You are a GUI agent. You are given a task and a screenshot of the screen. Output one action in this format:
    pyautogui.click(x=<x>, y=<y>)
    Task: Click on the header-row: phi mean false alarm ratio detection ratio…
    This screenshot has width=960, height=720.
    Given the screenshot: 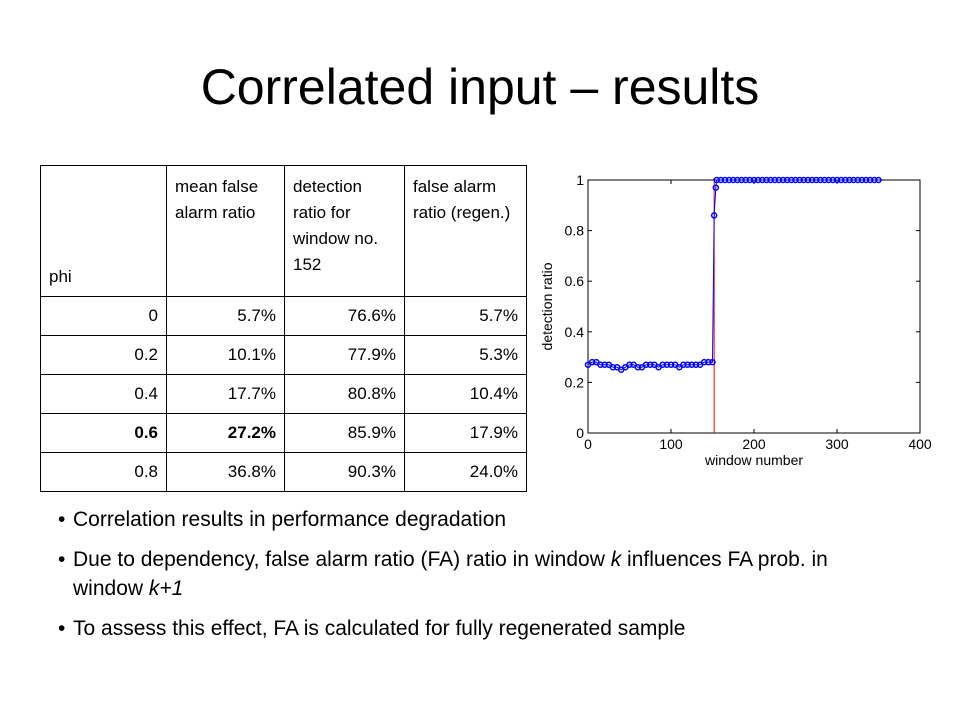 What is the action you would take?
    pyautogui.click(x=283, y=231)
    